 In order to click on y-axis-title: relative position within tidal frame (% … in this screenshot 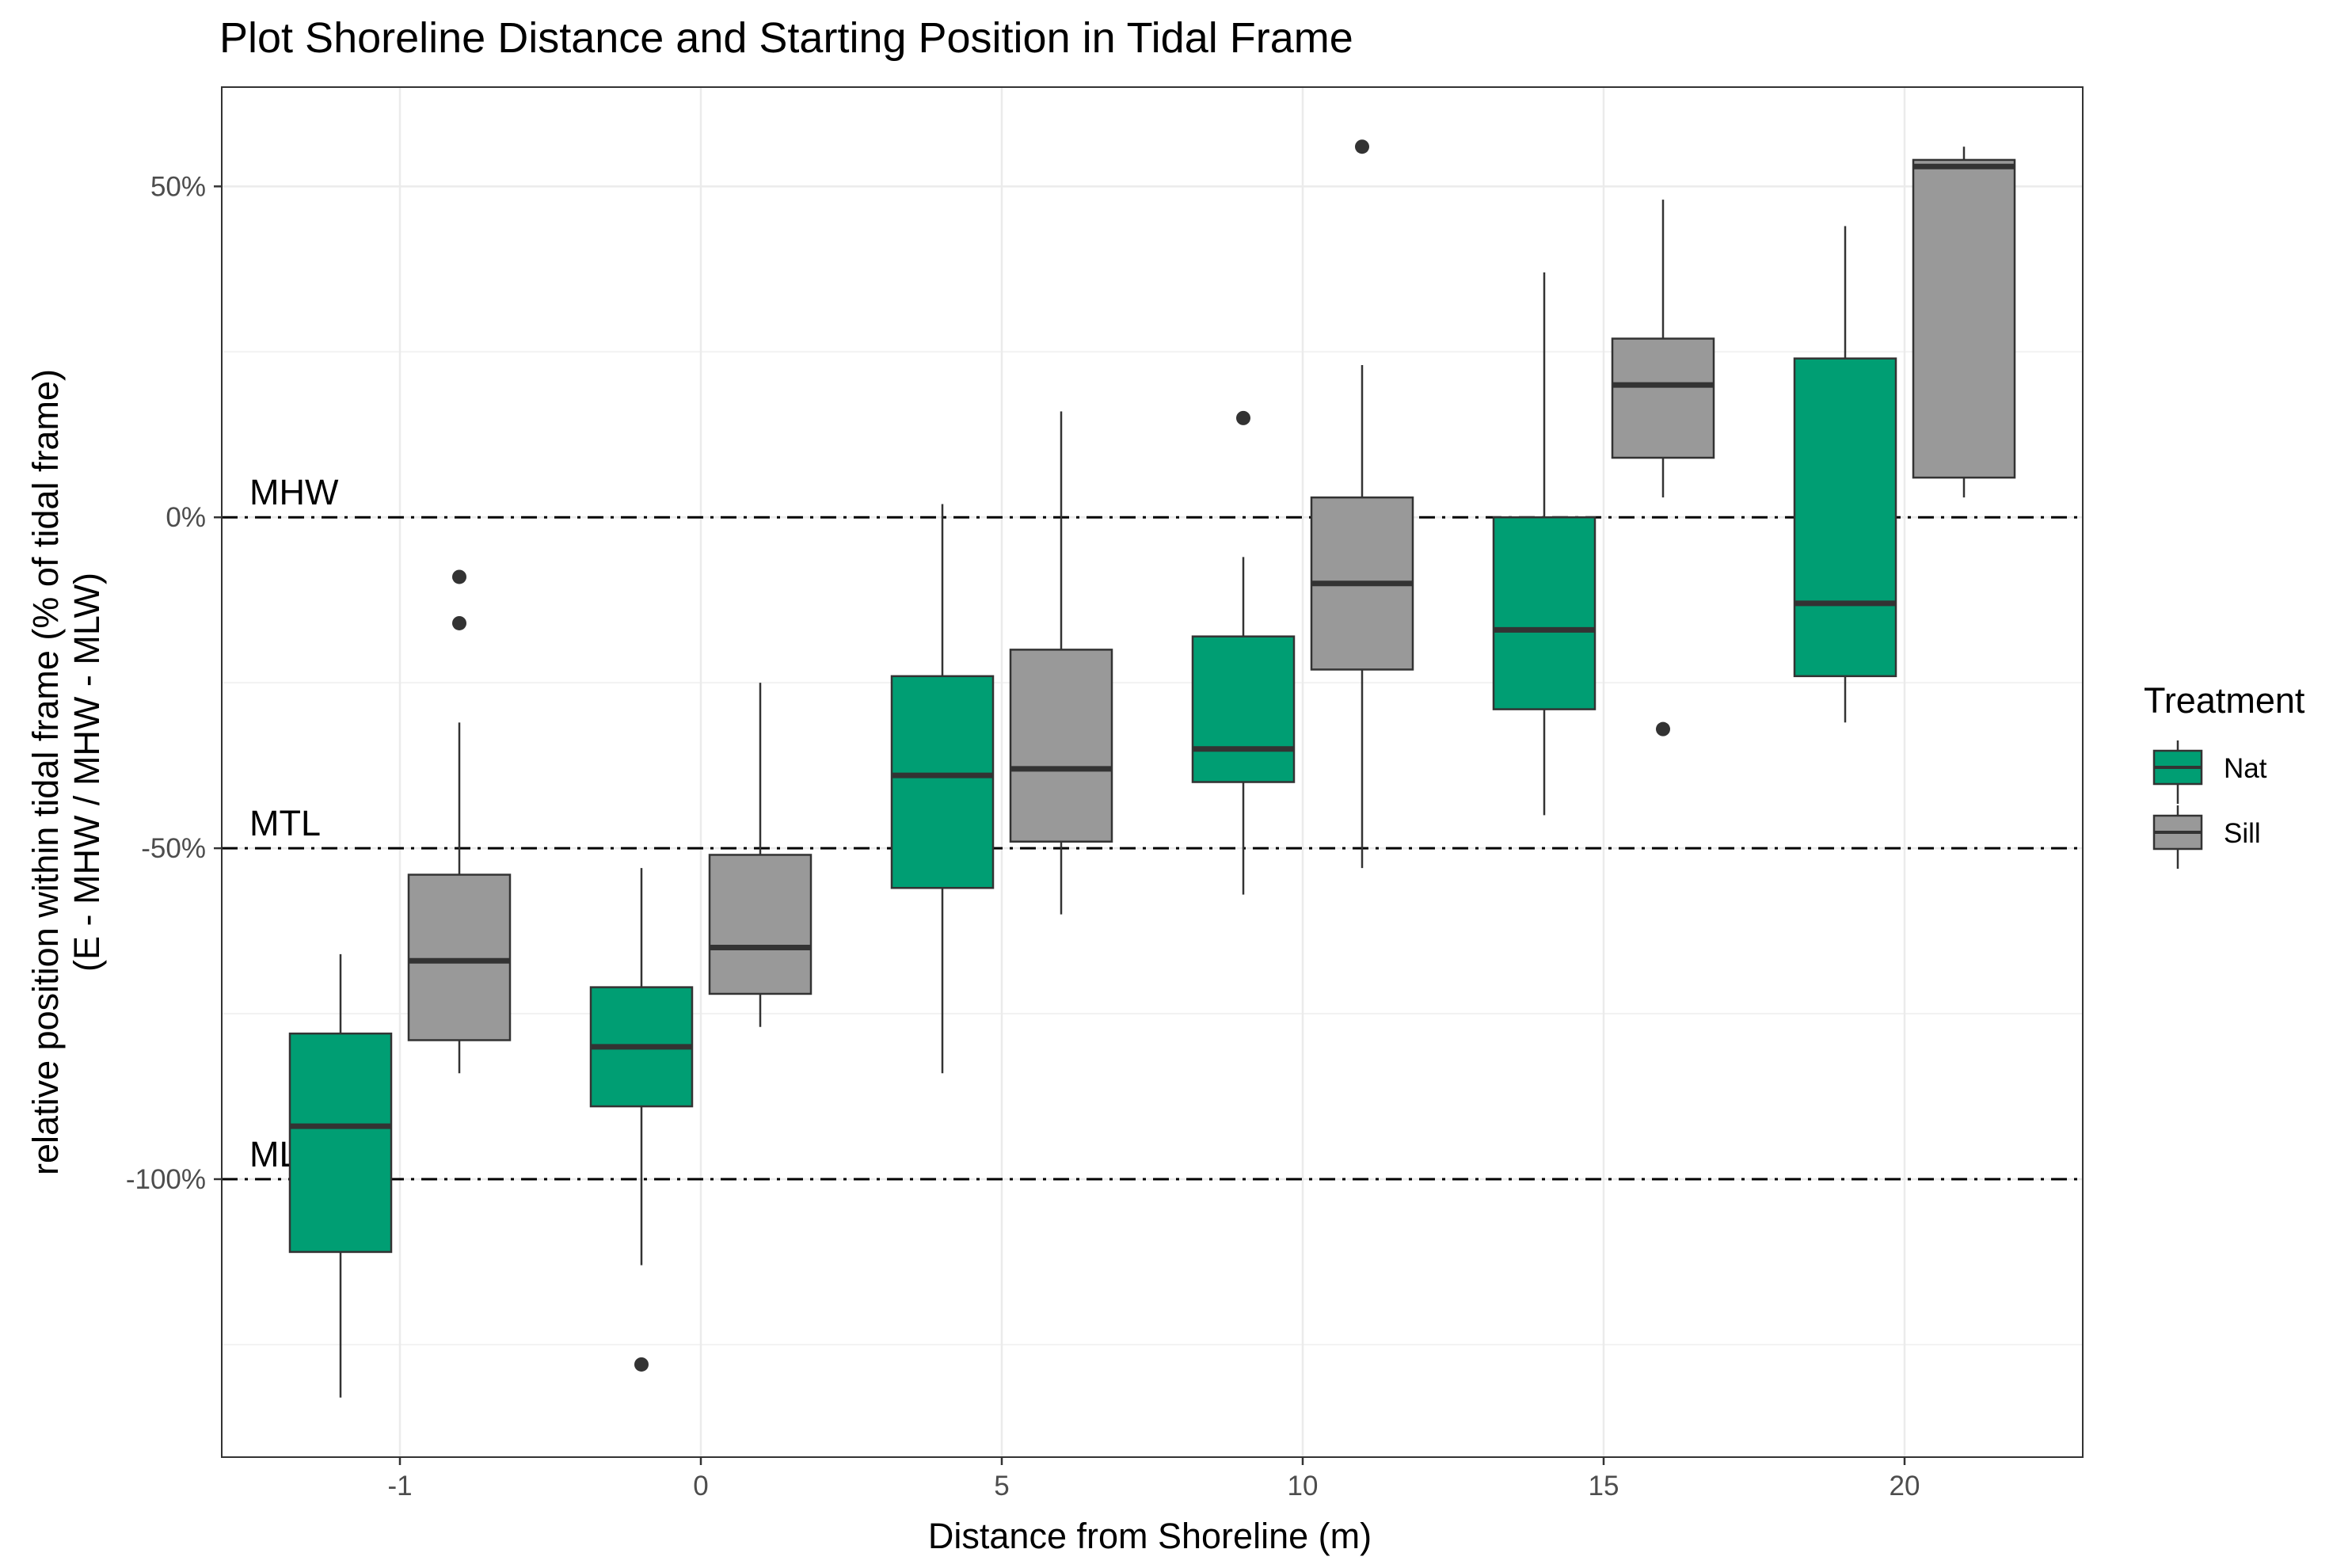, I will do `click(66, 772)`.